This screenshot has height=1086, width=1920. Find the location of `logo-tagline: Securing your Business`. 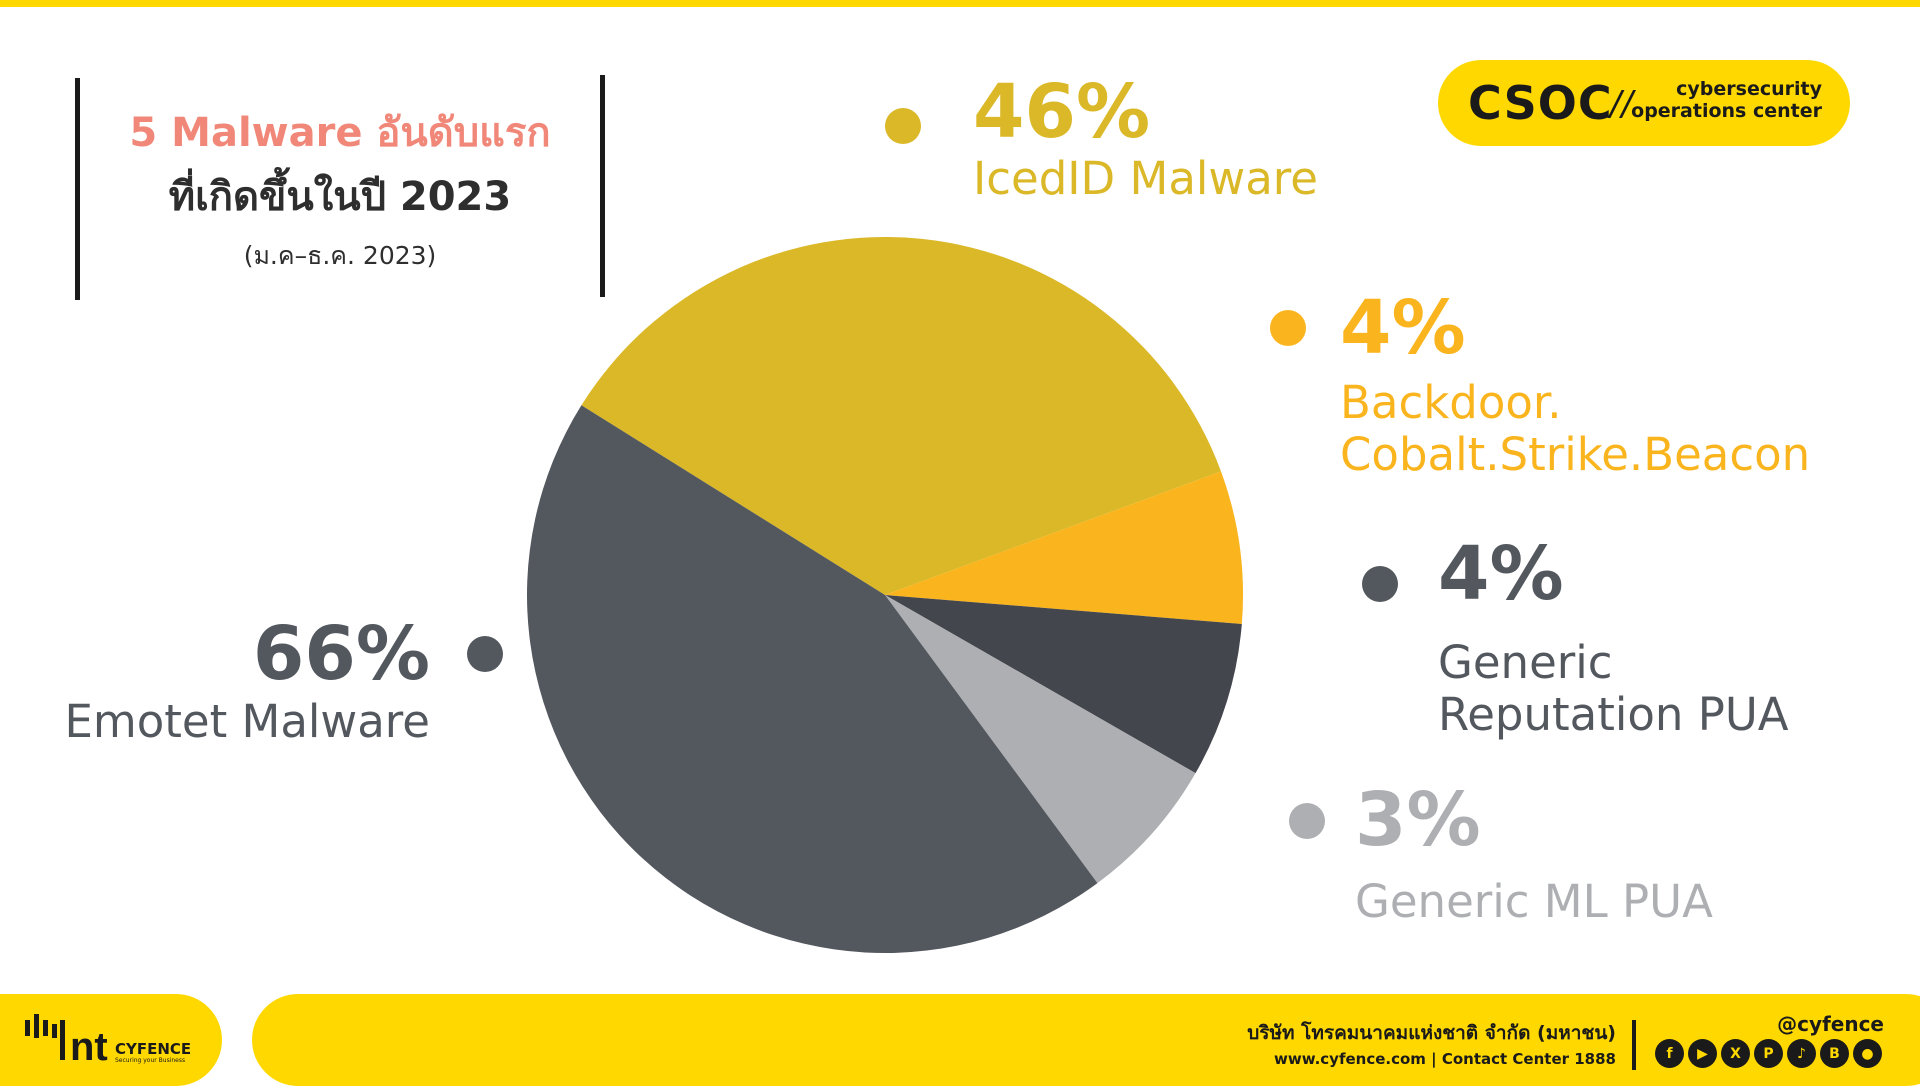

logo-tagline: Securing your Business is located at coordinates (150, 1060).